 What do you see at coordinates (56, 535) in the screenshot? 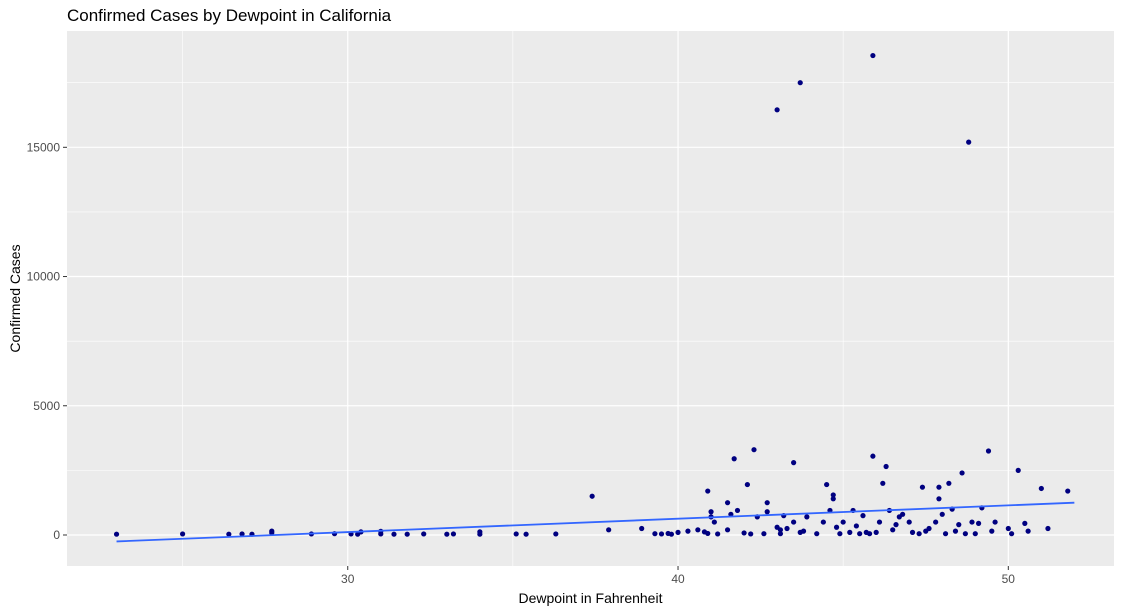
I see `y-tick-label: 0` at bounding box center [56, 535].